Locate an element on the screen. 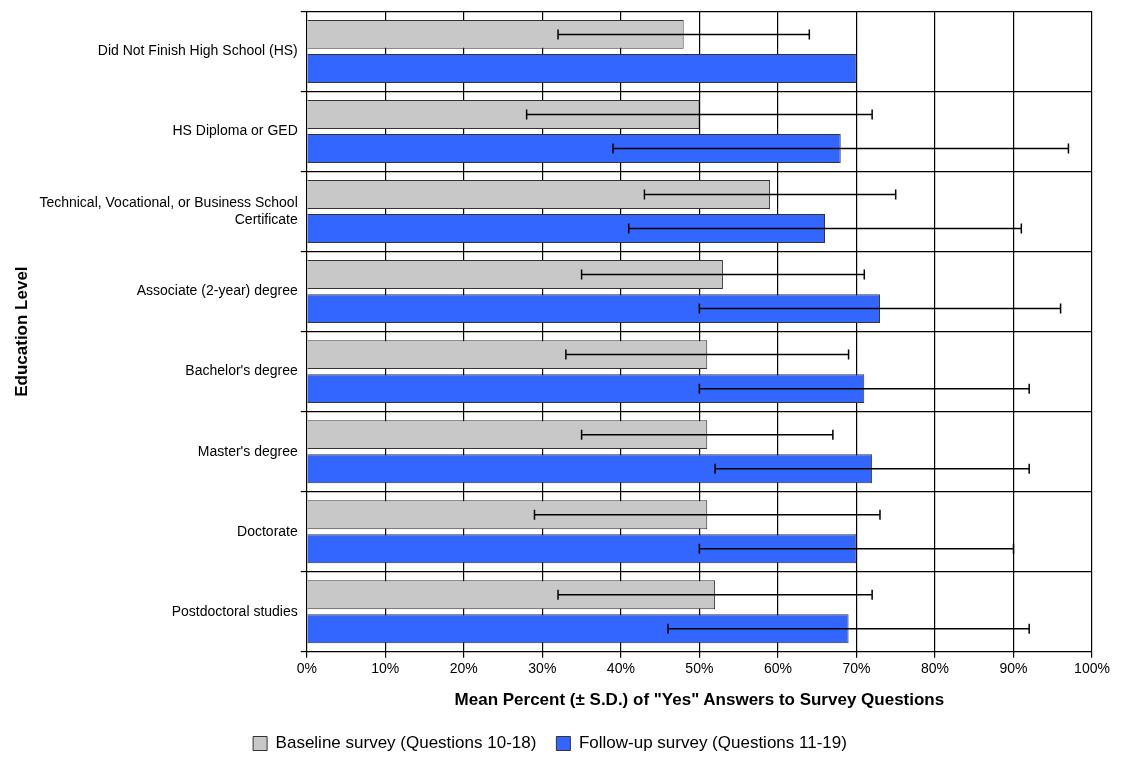 This screenshot has width=1122, height=768. y-tick-label: Associate (2-year) degree is located at coordinates (217, 290).